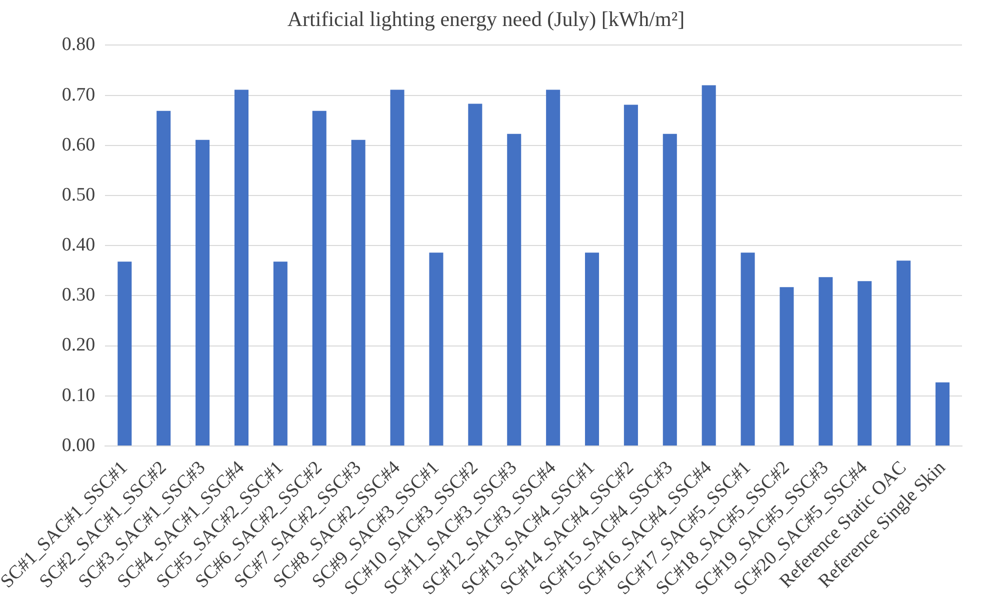 The width and height of the screenshot is (982, 607). I want to click on y-tick-label: 0.10, so click(79, 395).